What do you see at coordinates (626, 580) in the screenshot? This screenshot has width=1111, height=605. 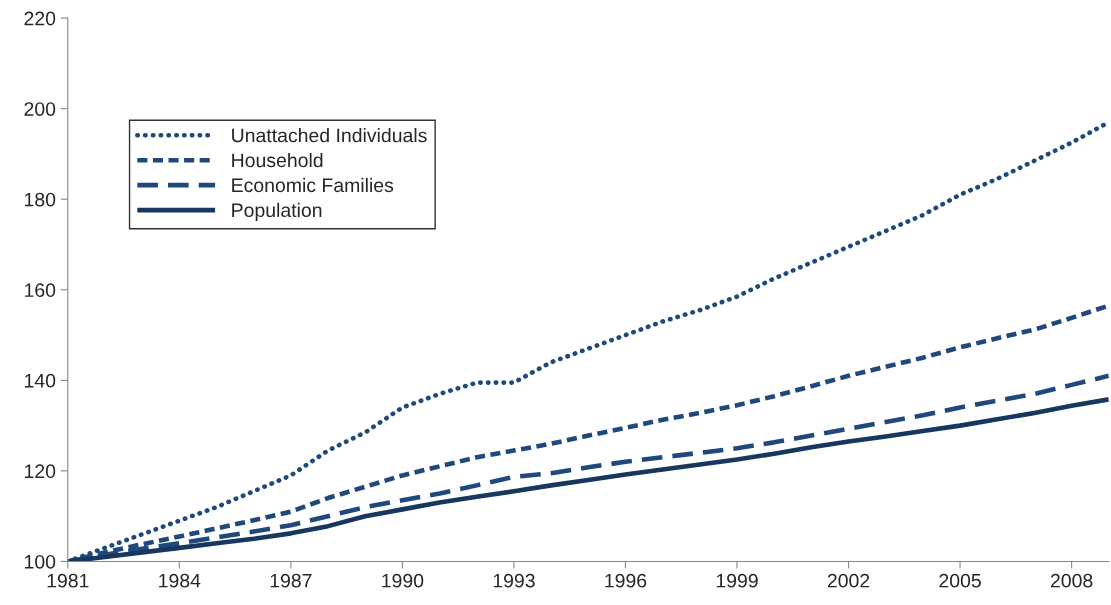 I see `x-tick-label: 1996` at bounding box center [626, 580].